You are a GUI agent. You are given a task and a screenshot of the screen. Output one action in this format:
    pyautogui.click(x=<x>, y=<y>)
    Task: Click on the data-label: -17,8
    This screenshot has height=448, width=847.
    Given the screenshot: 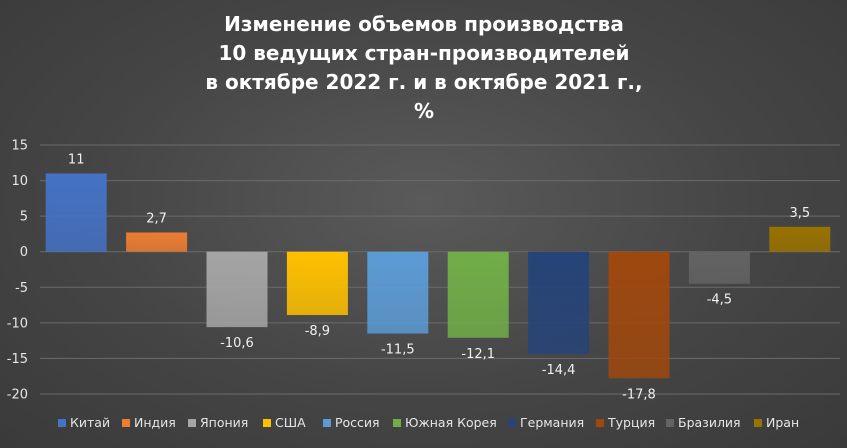 What is the action you would take?
    pyautogui.click(x=639, y=394)
    